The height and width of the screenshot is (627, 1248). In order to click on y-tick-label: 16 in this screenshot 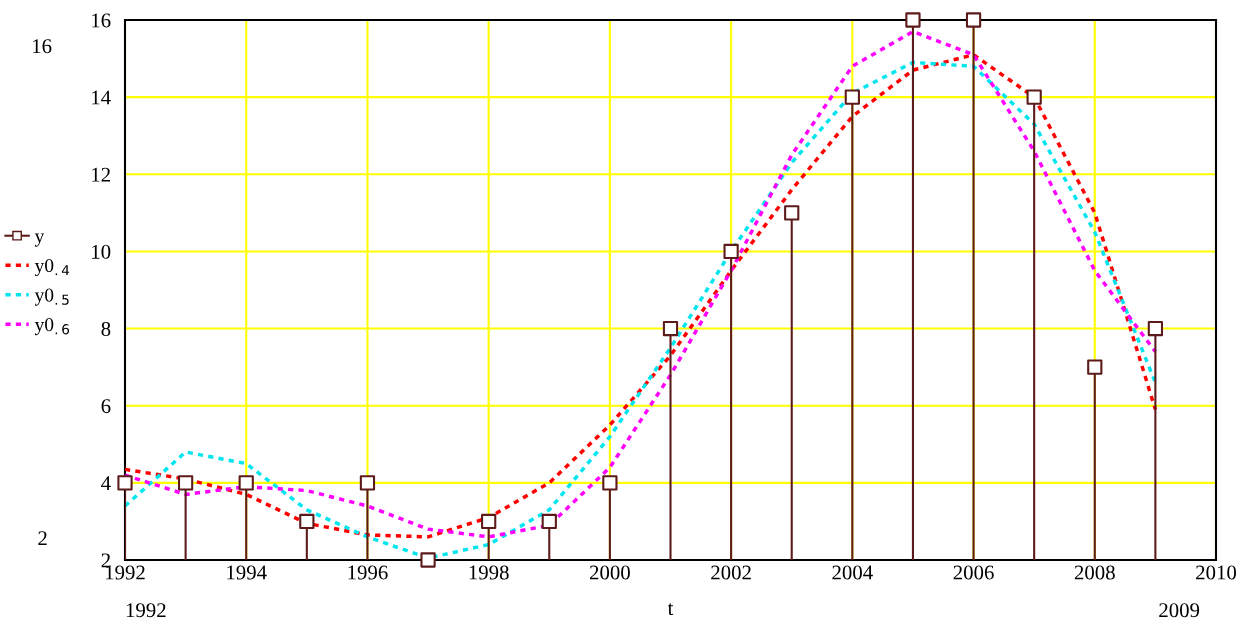, I will do `click(101, 20)`.